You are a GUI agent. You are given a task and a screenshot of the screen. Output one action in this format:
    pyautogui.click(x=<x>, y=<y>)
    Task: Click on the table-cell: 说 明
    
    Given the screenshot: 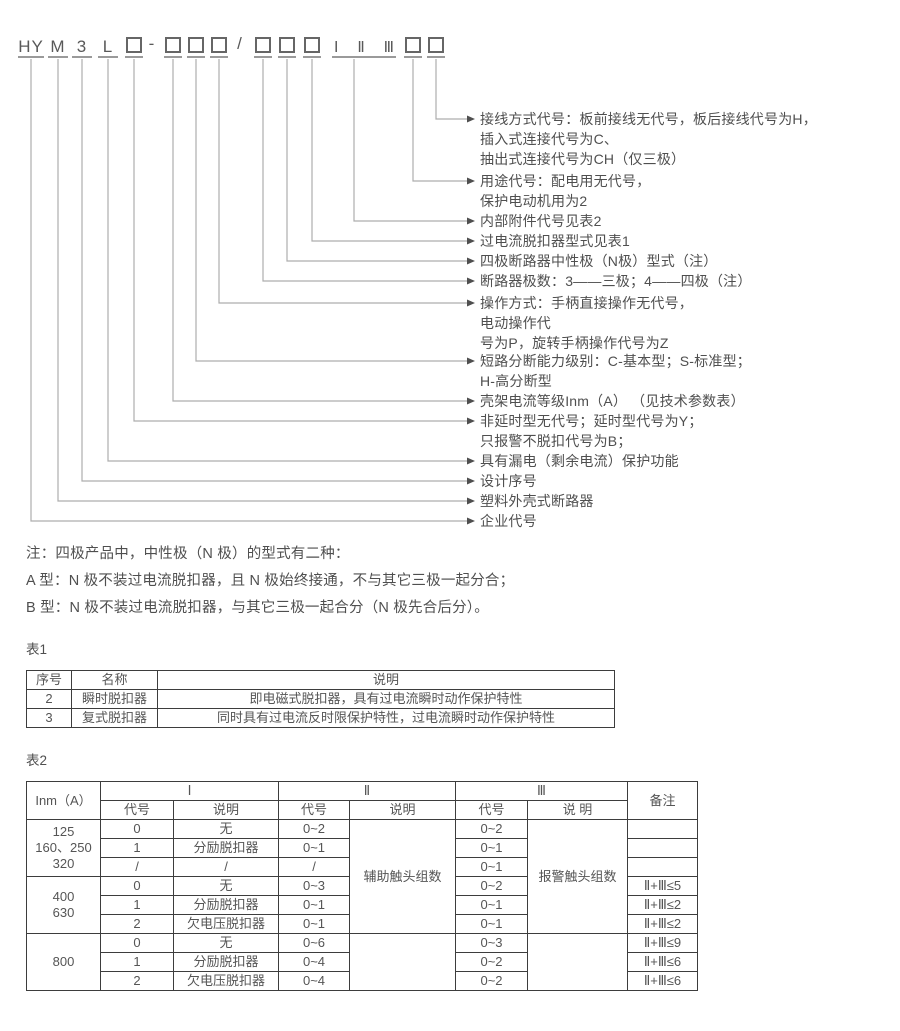 What is the action you would take?
    pyautogui.click(x=577, y=810)
    